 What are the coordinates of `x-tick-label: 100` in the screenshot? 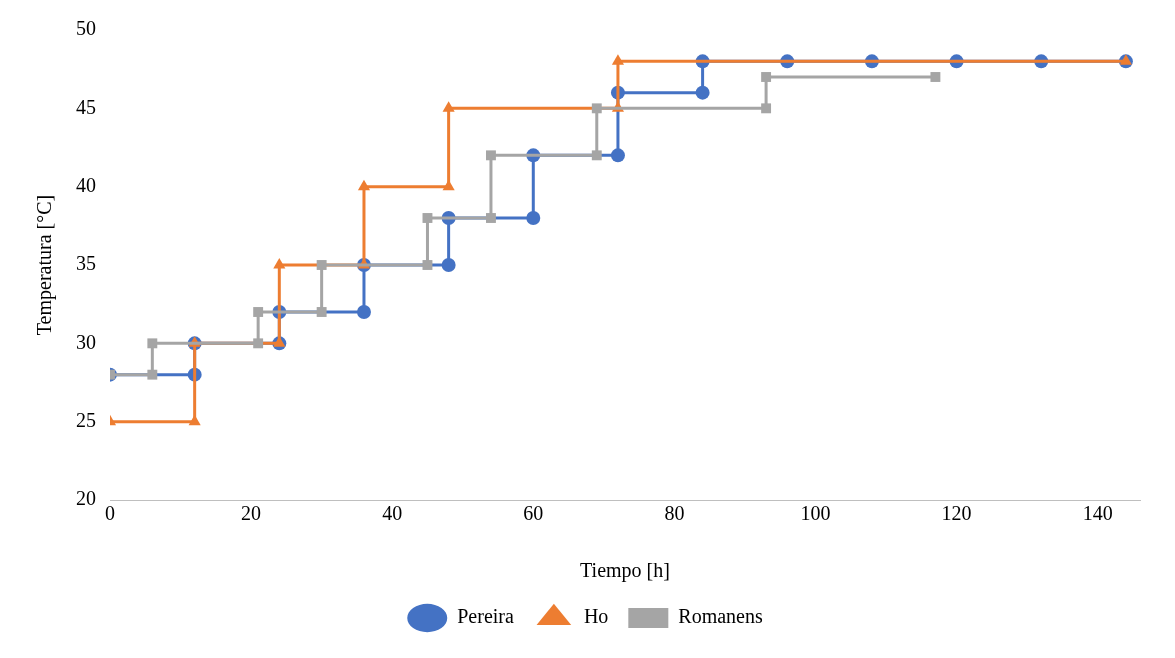 It's located at (815, 513).